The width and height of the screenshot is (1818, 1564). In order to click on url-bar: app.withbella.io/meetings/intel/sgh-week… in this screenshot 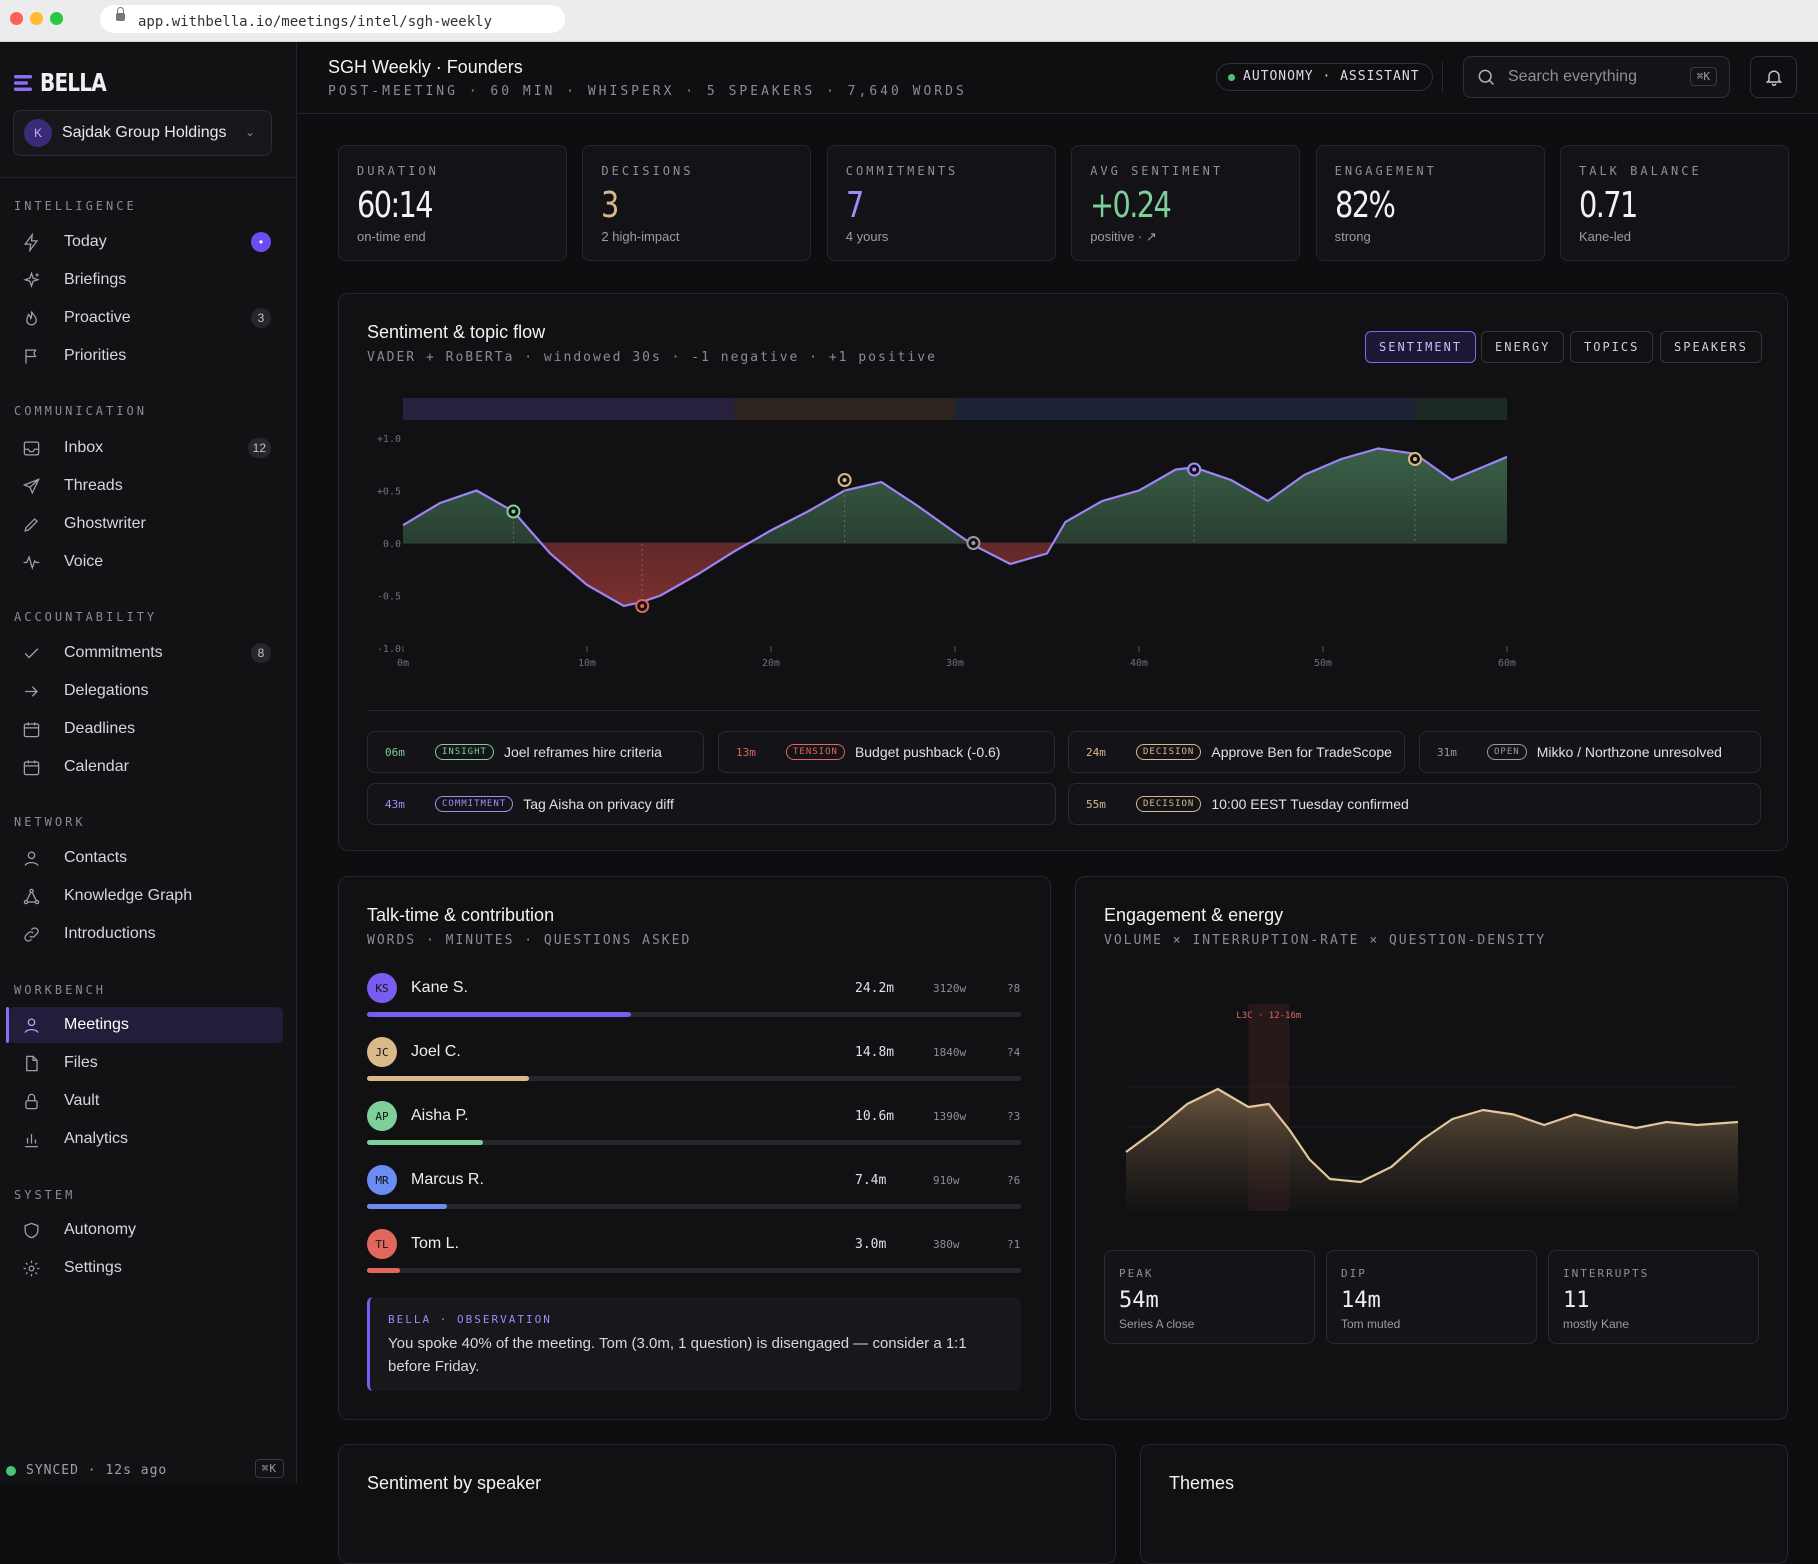, I will do `click(332, 19)`.